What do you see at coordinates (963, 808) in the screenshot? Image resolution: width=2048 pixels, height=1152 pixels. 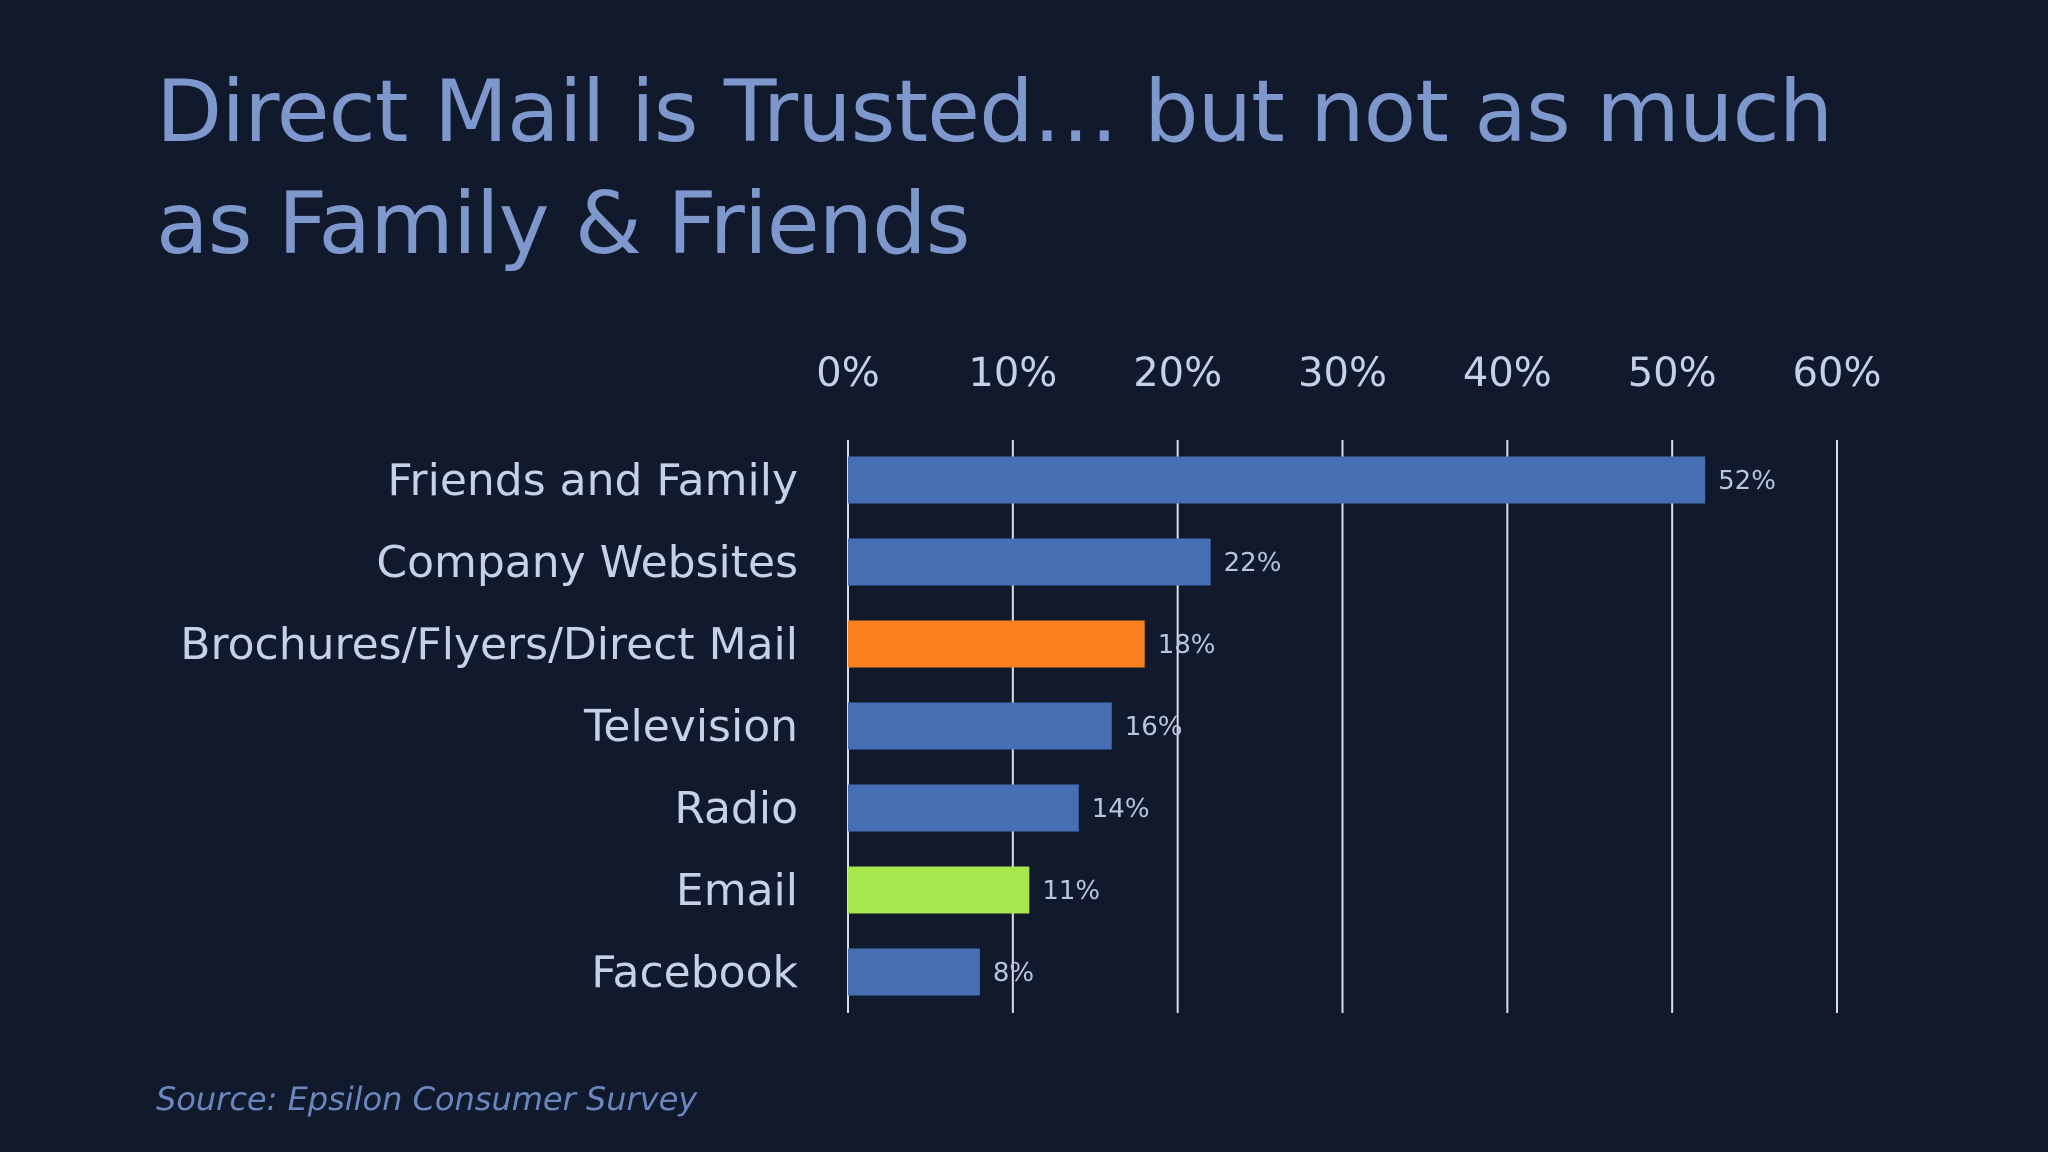 I see `bar-radio` at bounding box center [963, 808].